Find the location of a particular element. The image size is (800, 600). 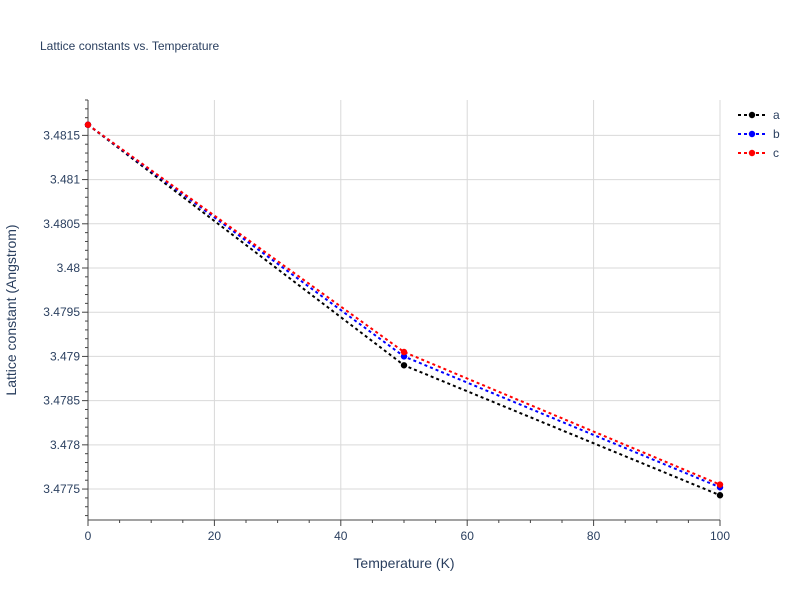

chart-title: Lattice constants vs. Temperature is located at coordinates (130, 46).